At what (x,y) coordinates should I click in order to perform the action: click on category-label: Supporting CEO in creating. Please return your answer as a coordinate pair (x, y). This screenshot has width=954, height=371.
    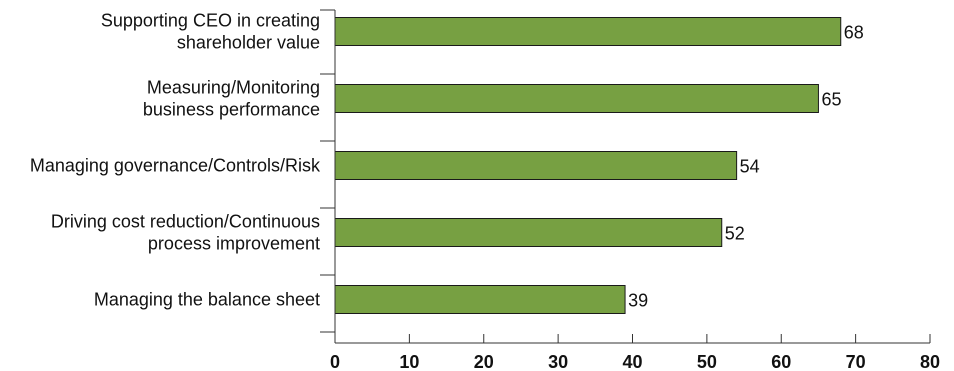
    Looking at the image, I should click on (210, 21).